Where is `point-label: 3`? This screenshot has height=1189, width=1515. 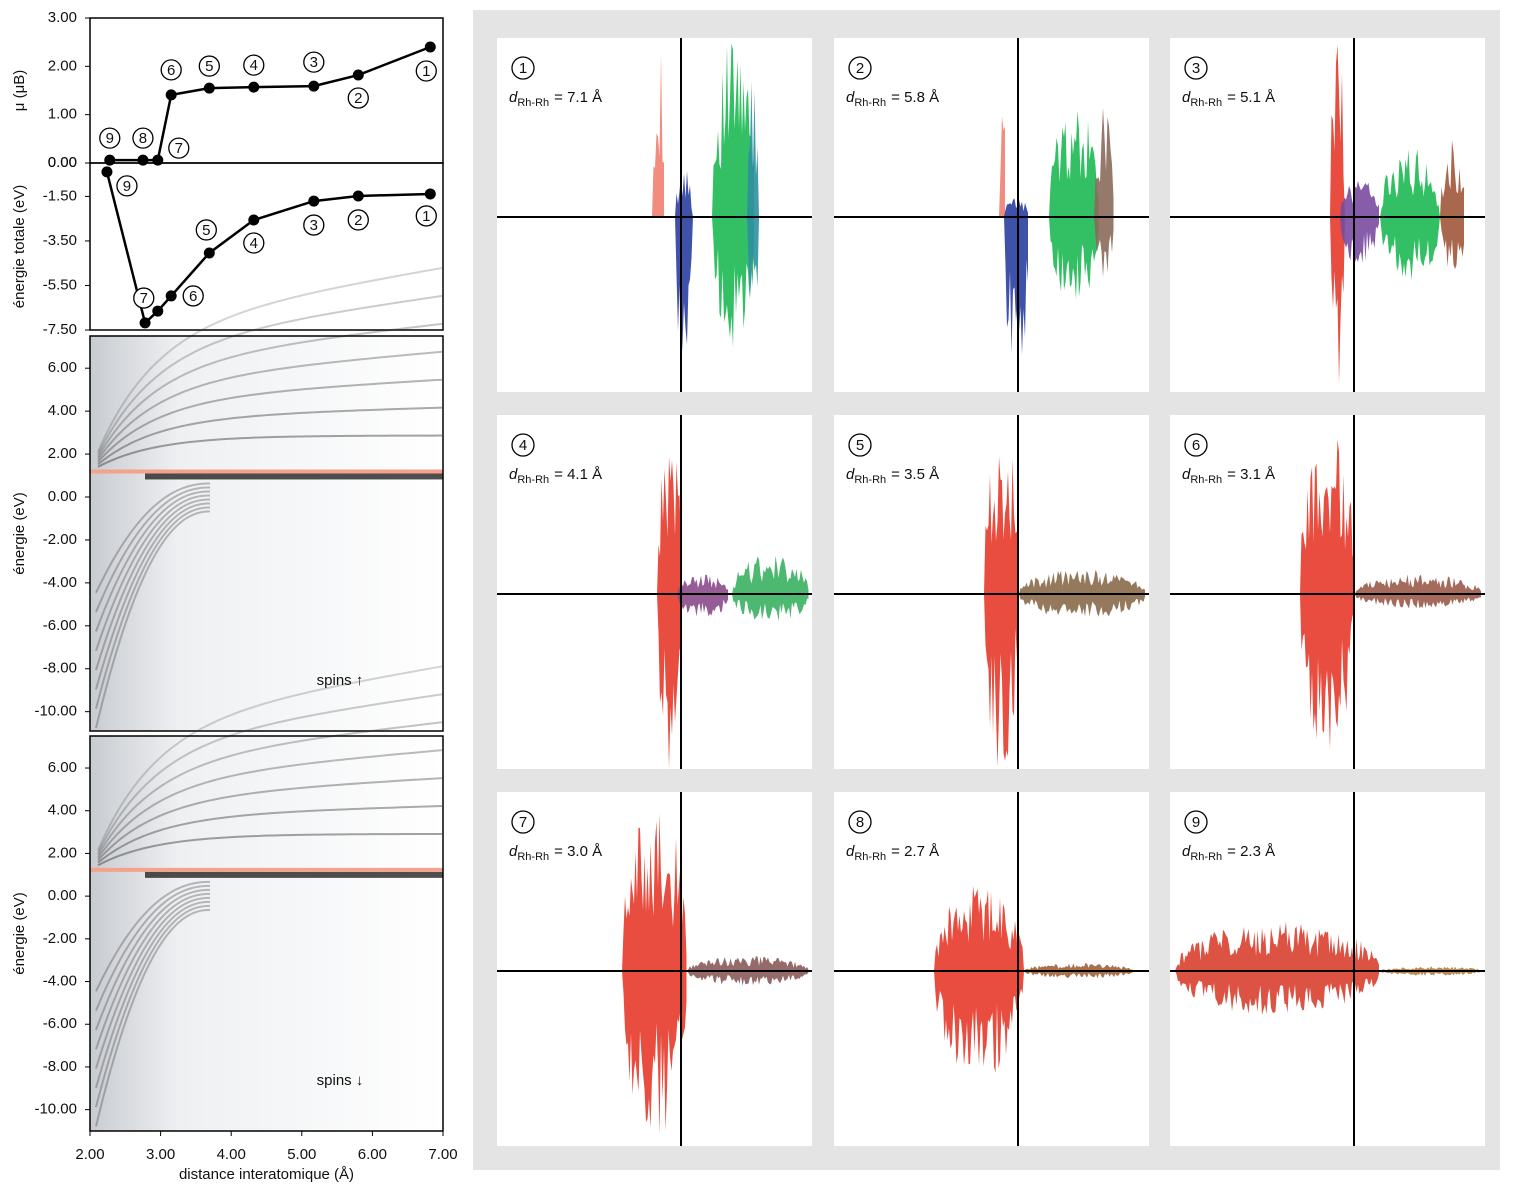
point-label: 3 is located at coordinates (314, 62).